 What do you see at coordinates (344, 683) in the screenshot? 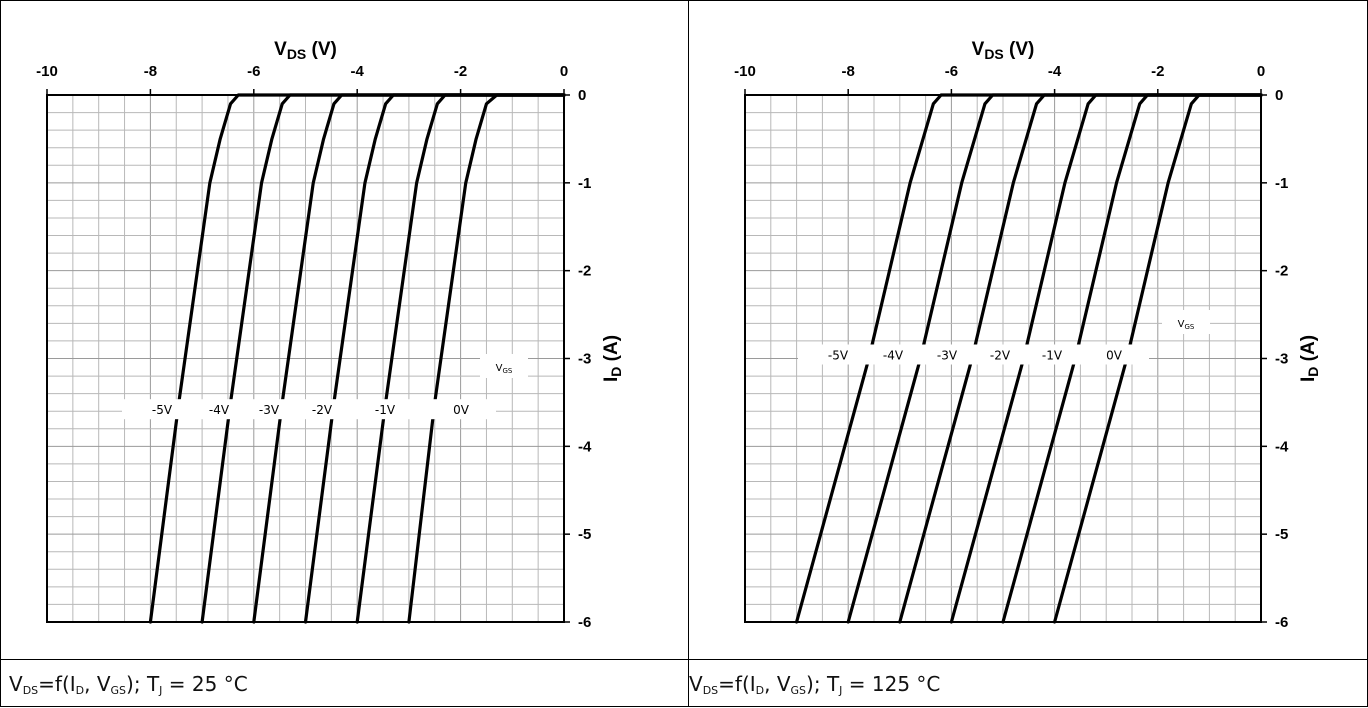
I see `caption-row: VDS=f(ID, VGS); TJ = 25 °C` at bounding box center [344, 683].